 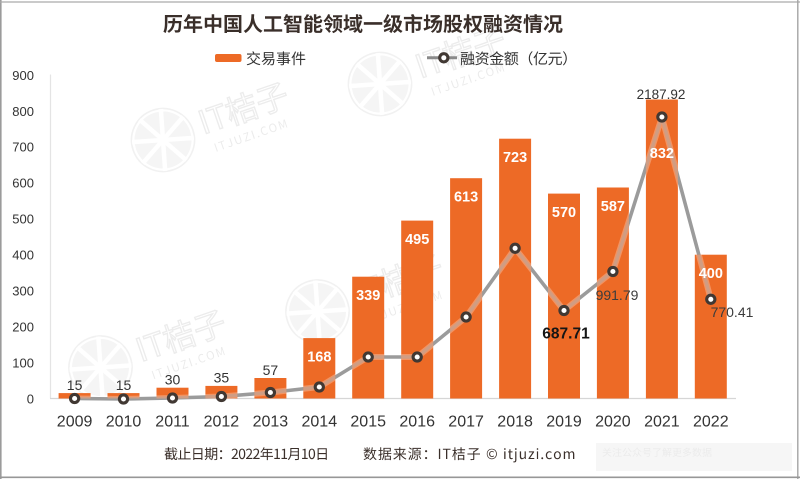 I want to click on svg-text: 495, so click(x=417, y=240).